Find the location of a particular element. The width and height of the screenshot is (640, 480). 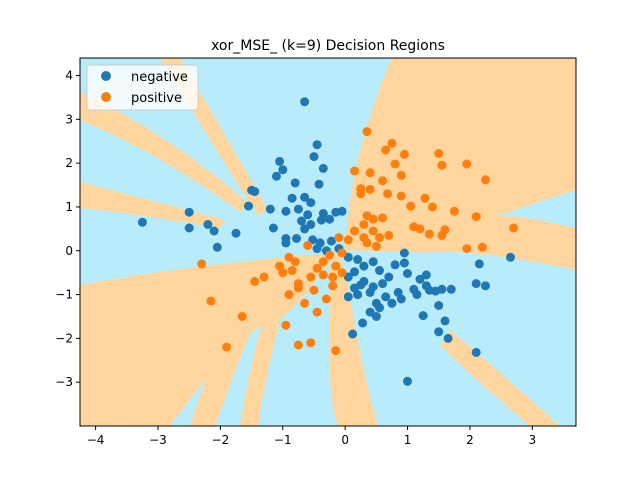

y-tick-label: 3 is located at coordinates (69, 119).